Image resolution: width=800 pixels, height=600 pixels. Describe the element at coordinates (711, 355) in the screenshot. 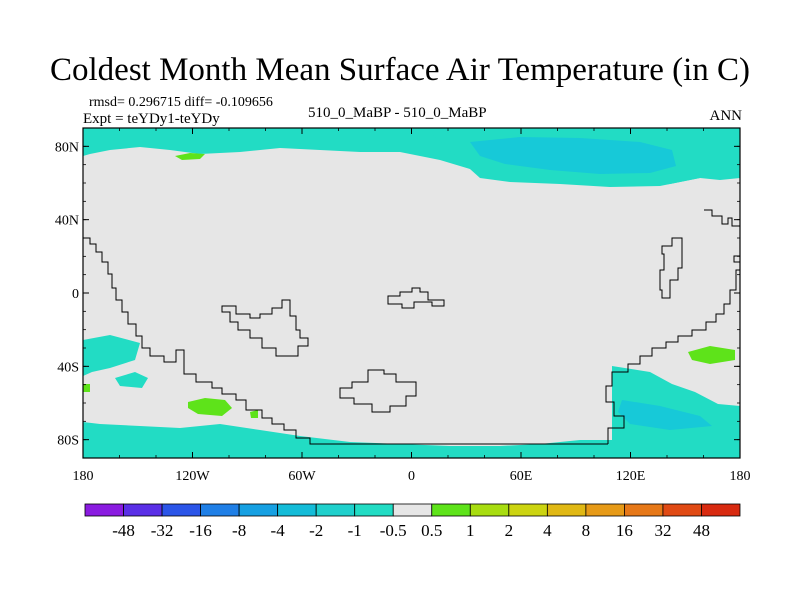

I see `anomaly-region-tasman-sea` at that location.